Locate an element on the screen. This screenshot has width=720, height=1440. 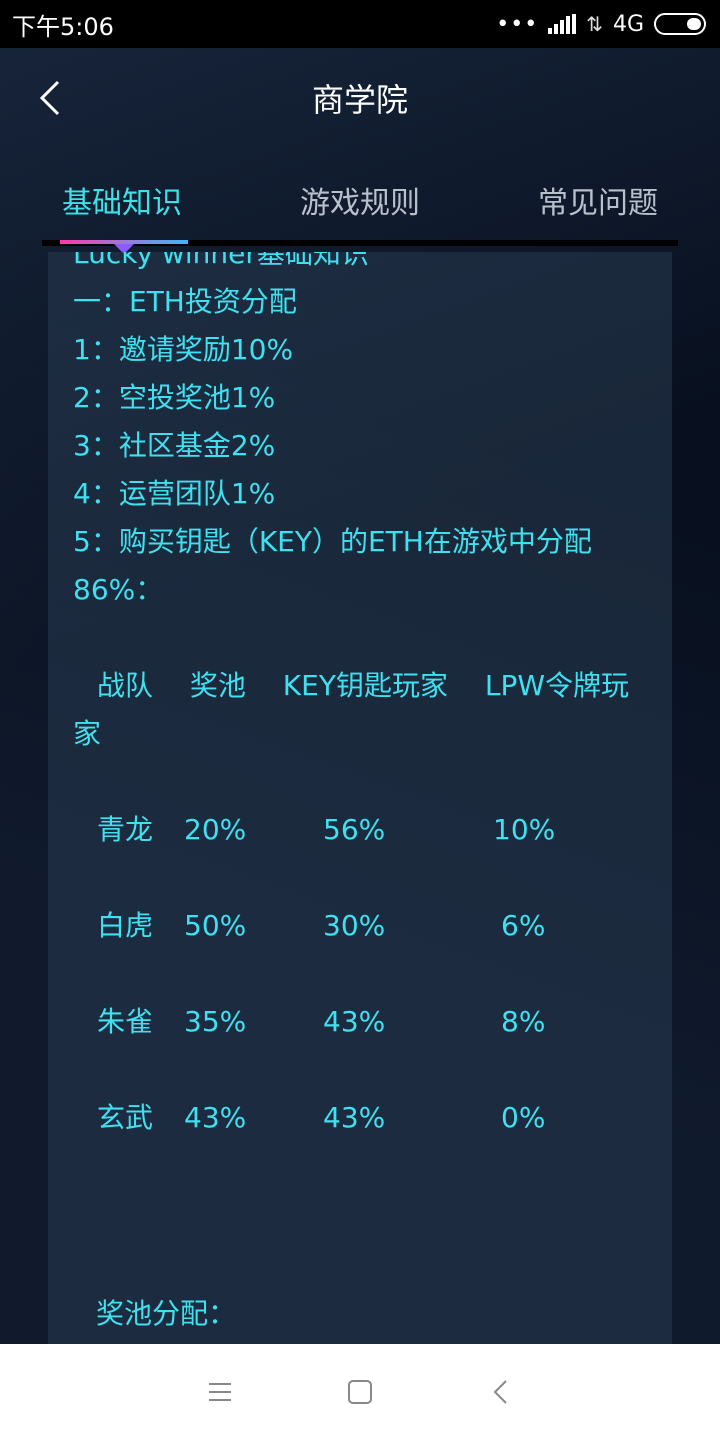
menu-button is located at coordinates (220, 1392).